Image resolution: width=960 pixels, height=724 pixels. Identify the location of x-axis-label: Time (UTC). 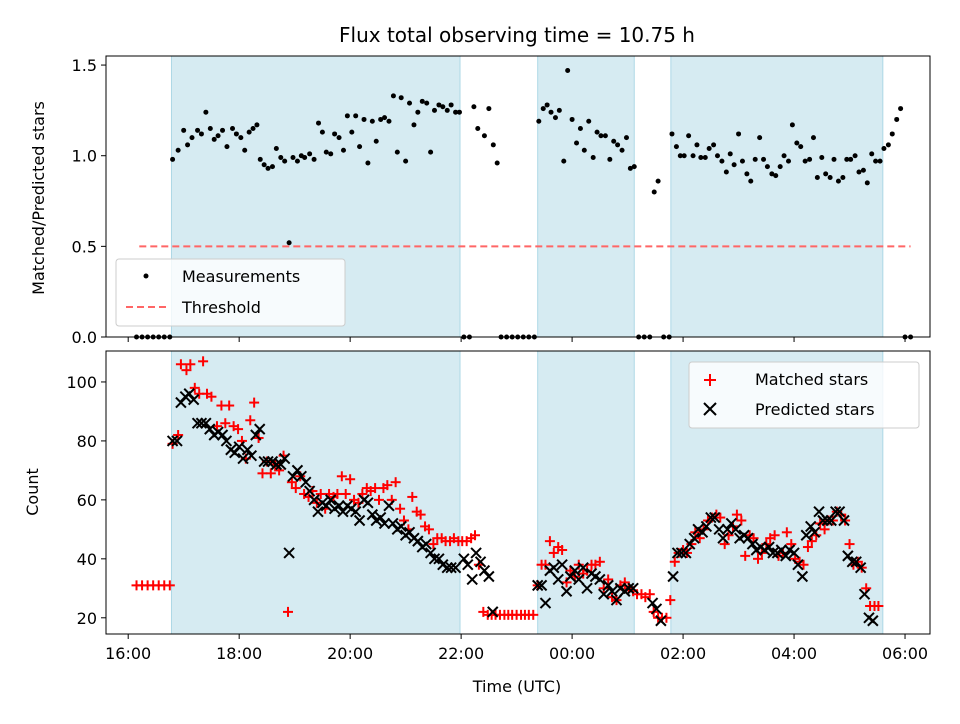
(516, 686).